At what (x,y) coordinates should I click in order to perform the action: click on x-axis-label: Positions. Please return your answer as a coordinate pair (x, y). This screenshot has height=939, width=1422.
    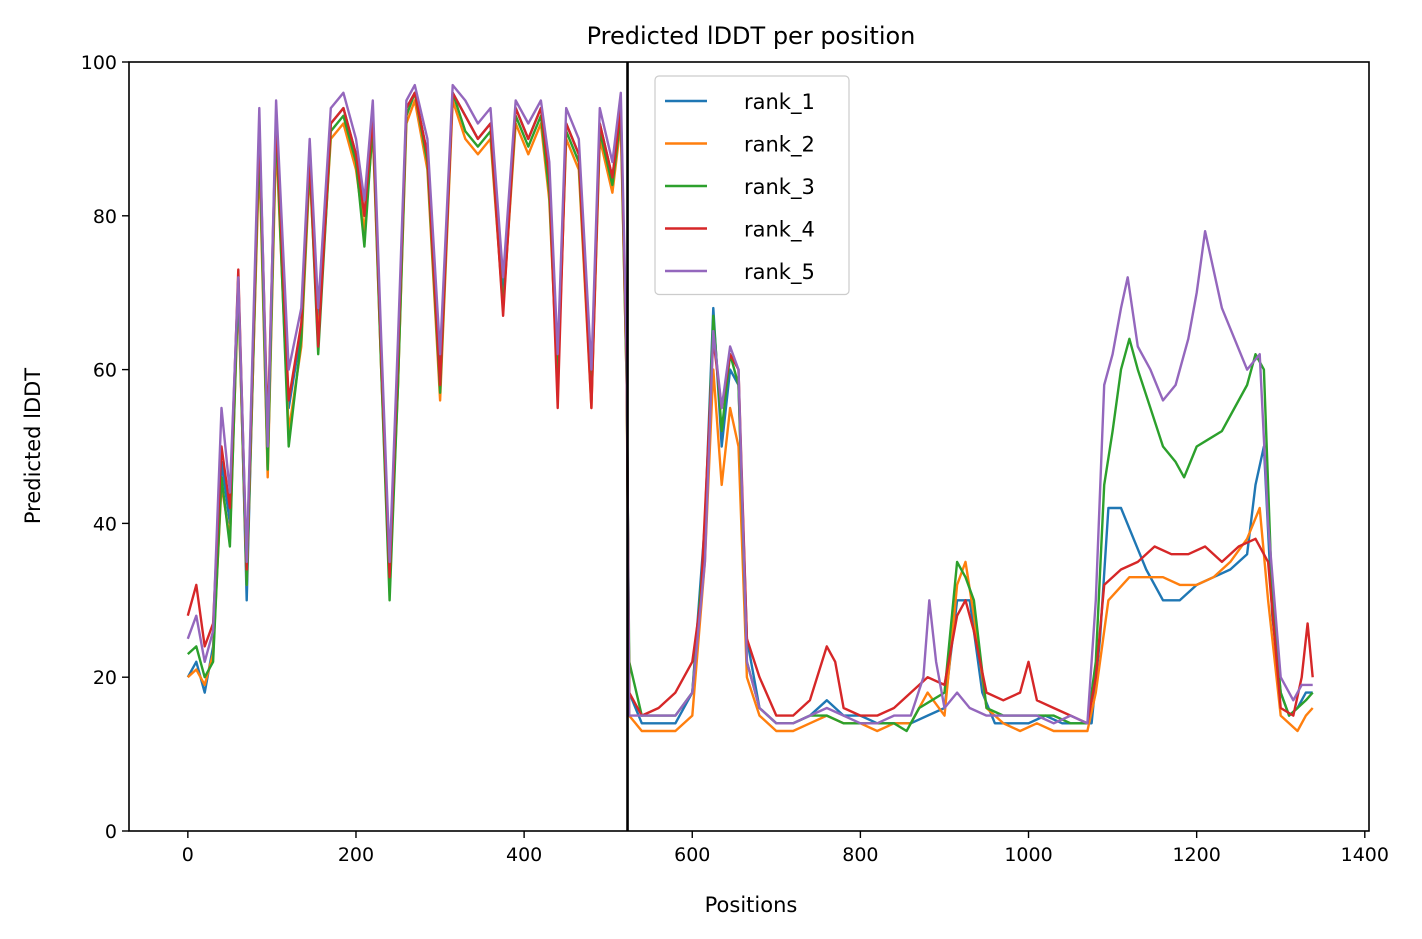
    Looking at the image, I should click on (751, 905).